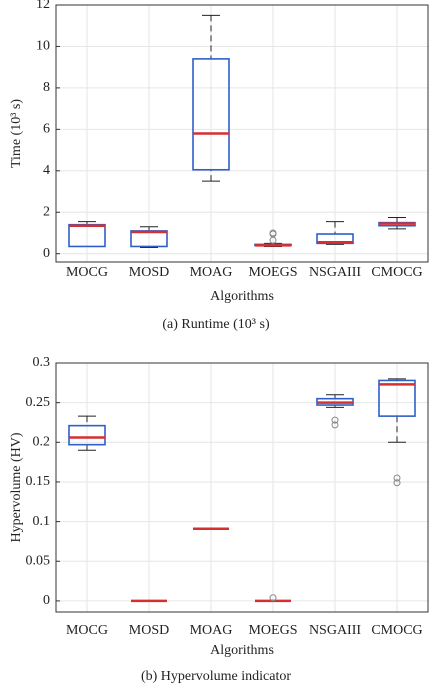  Describe the element at coordinates (42, 362) in the screenshot. I see `y-tick-label: 0.3` at that location.